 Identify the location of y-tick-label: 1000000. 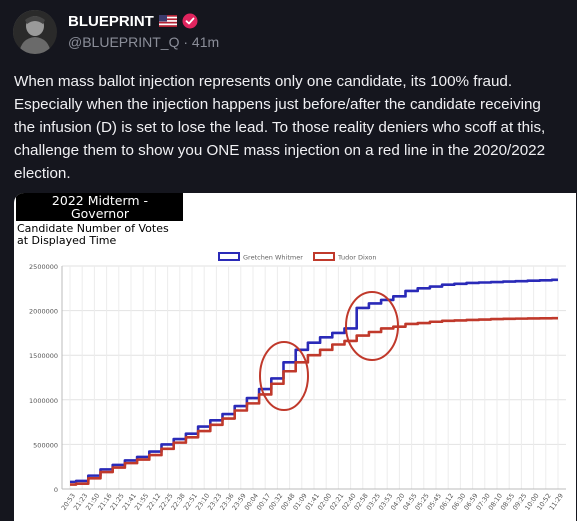
(43, 401).